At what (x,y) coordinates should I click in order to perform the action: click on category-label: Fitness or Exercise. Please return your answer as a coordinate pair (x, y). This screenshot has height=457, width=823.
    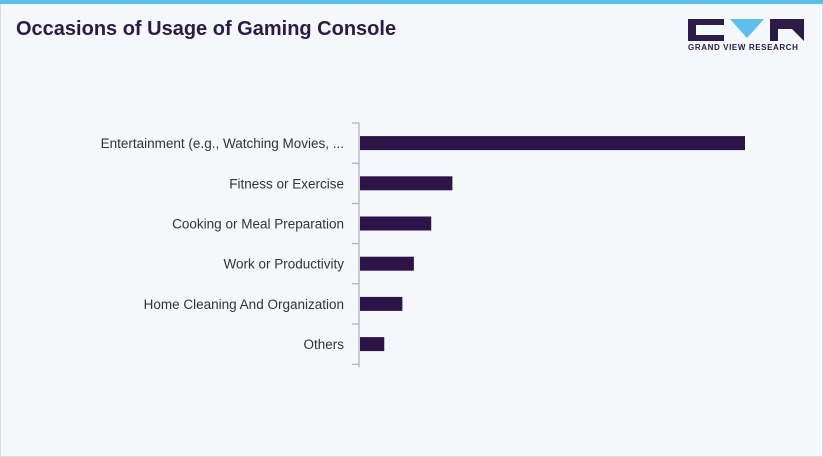
    Looking at the image, I should click on (286, 183).